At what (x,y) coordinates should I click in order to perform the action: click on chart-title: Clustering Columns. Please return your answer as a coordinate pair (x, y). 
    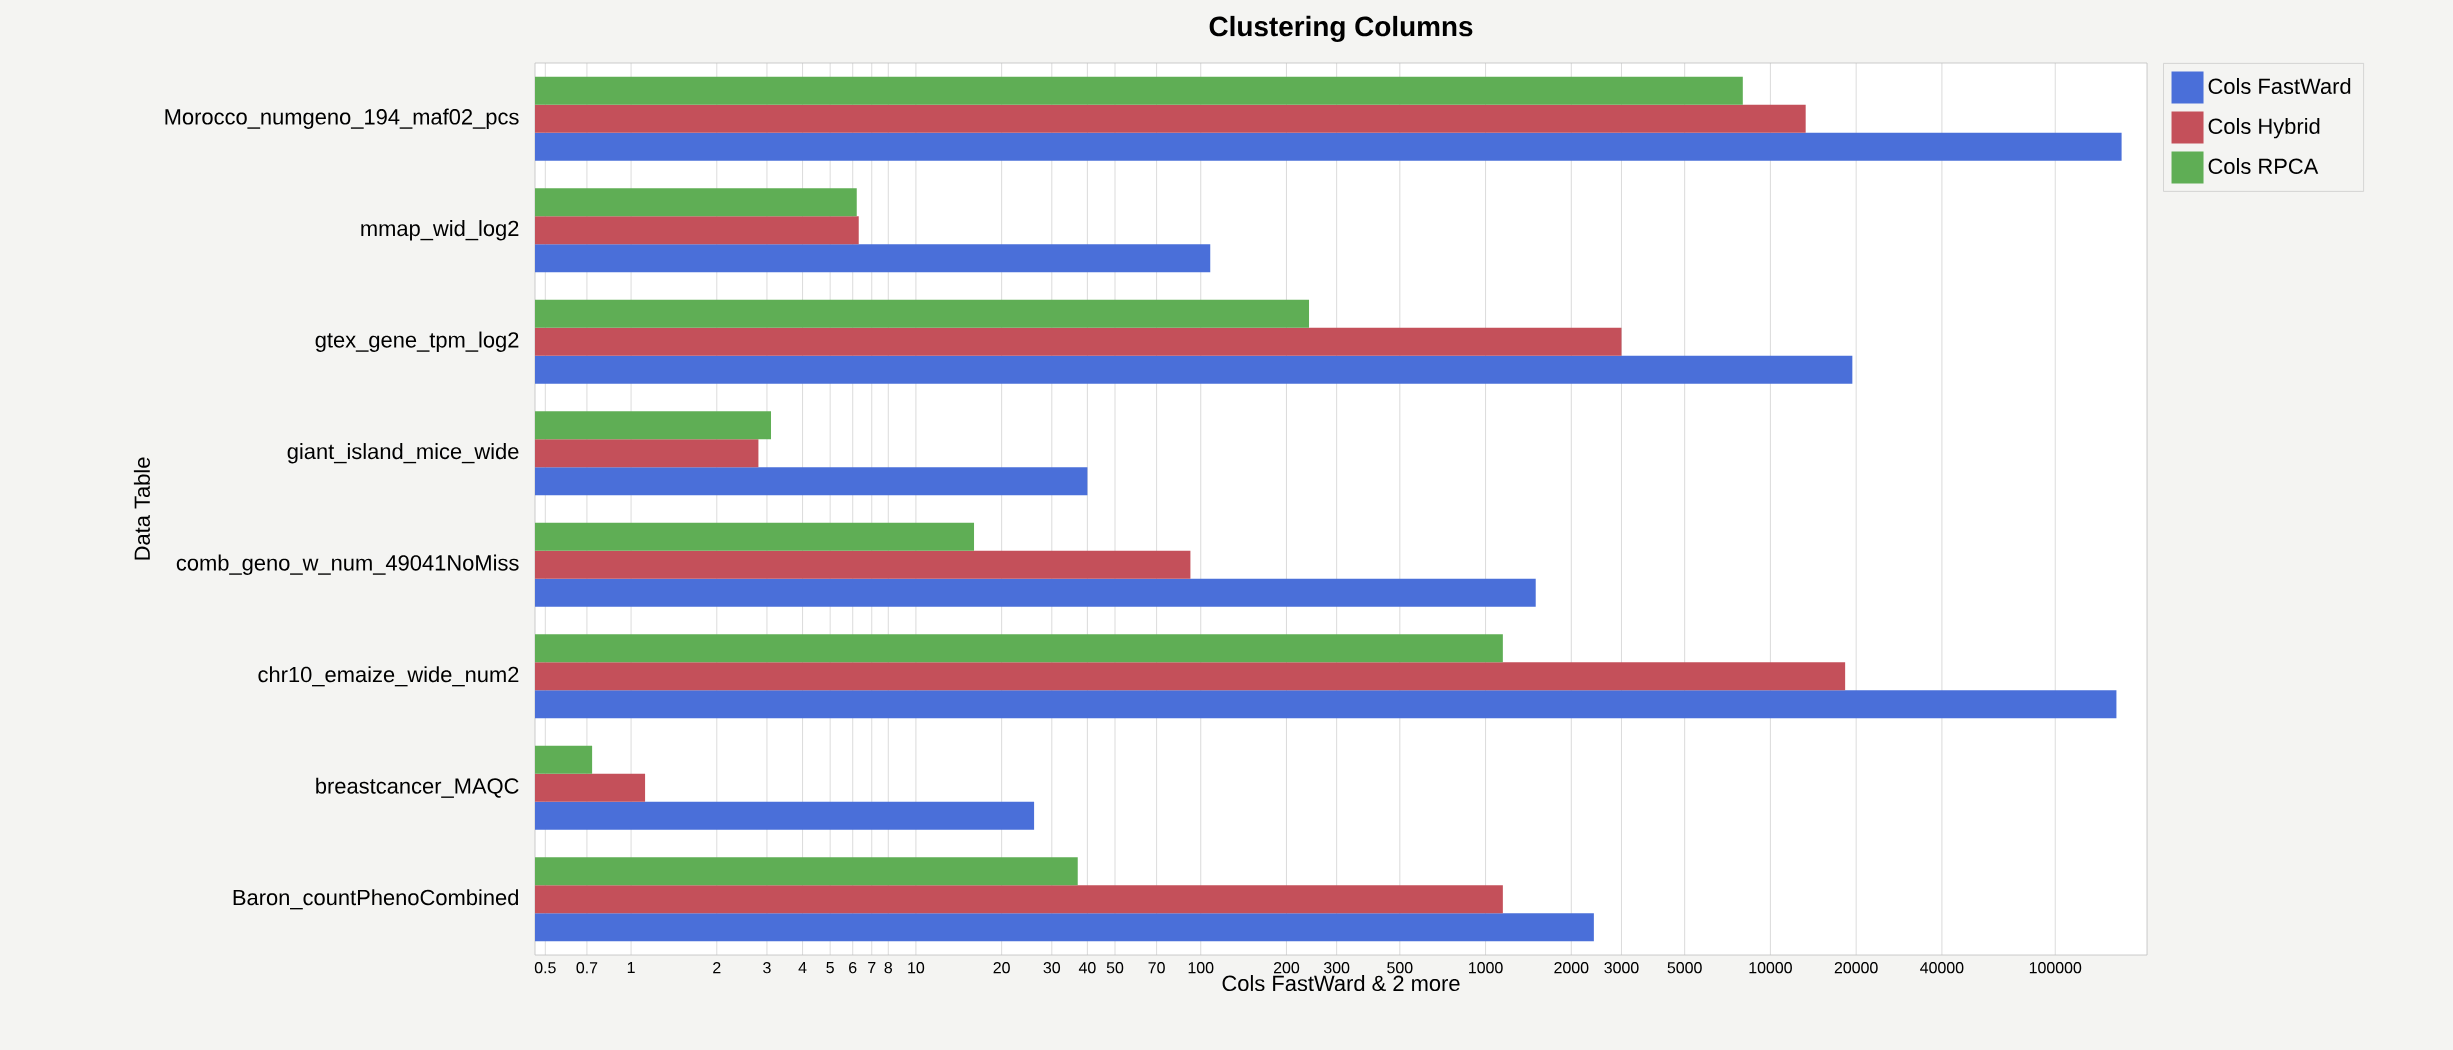
    Looking at the image, I should click on (1341, 28).